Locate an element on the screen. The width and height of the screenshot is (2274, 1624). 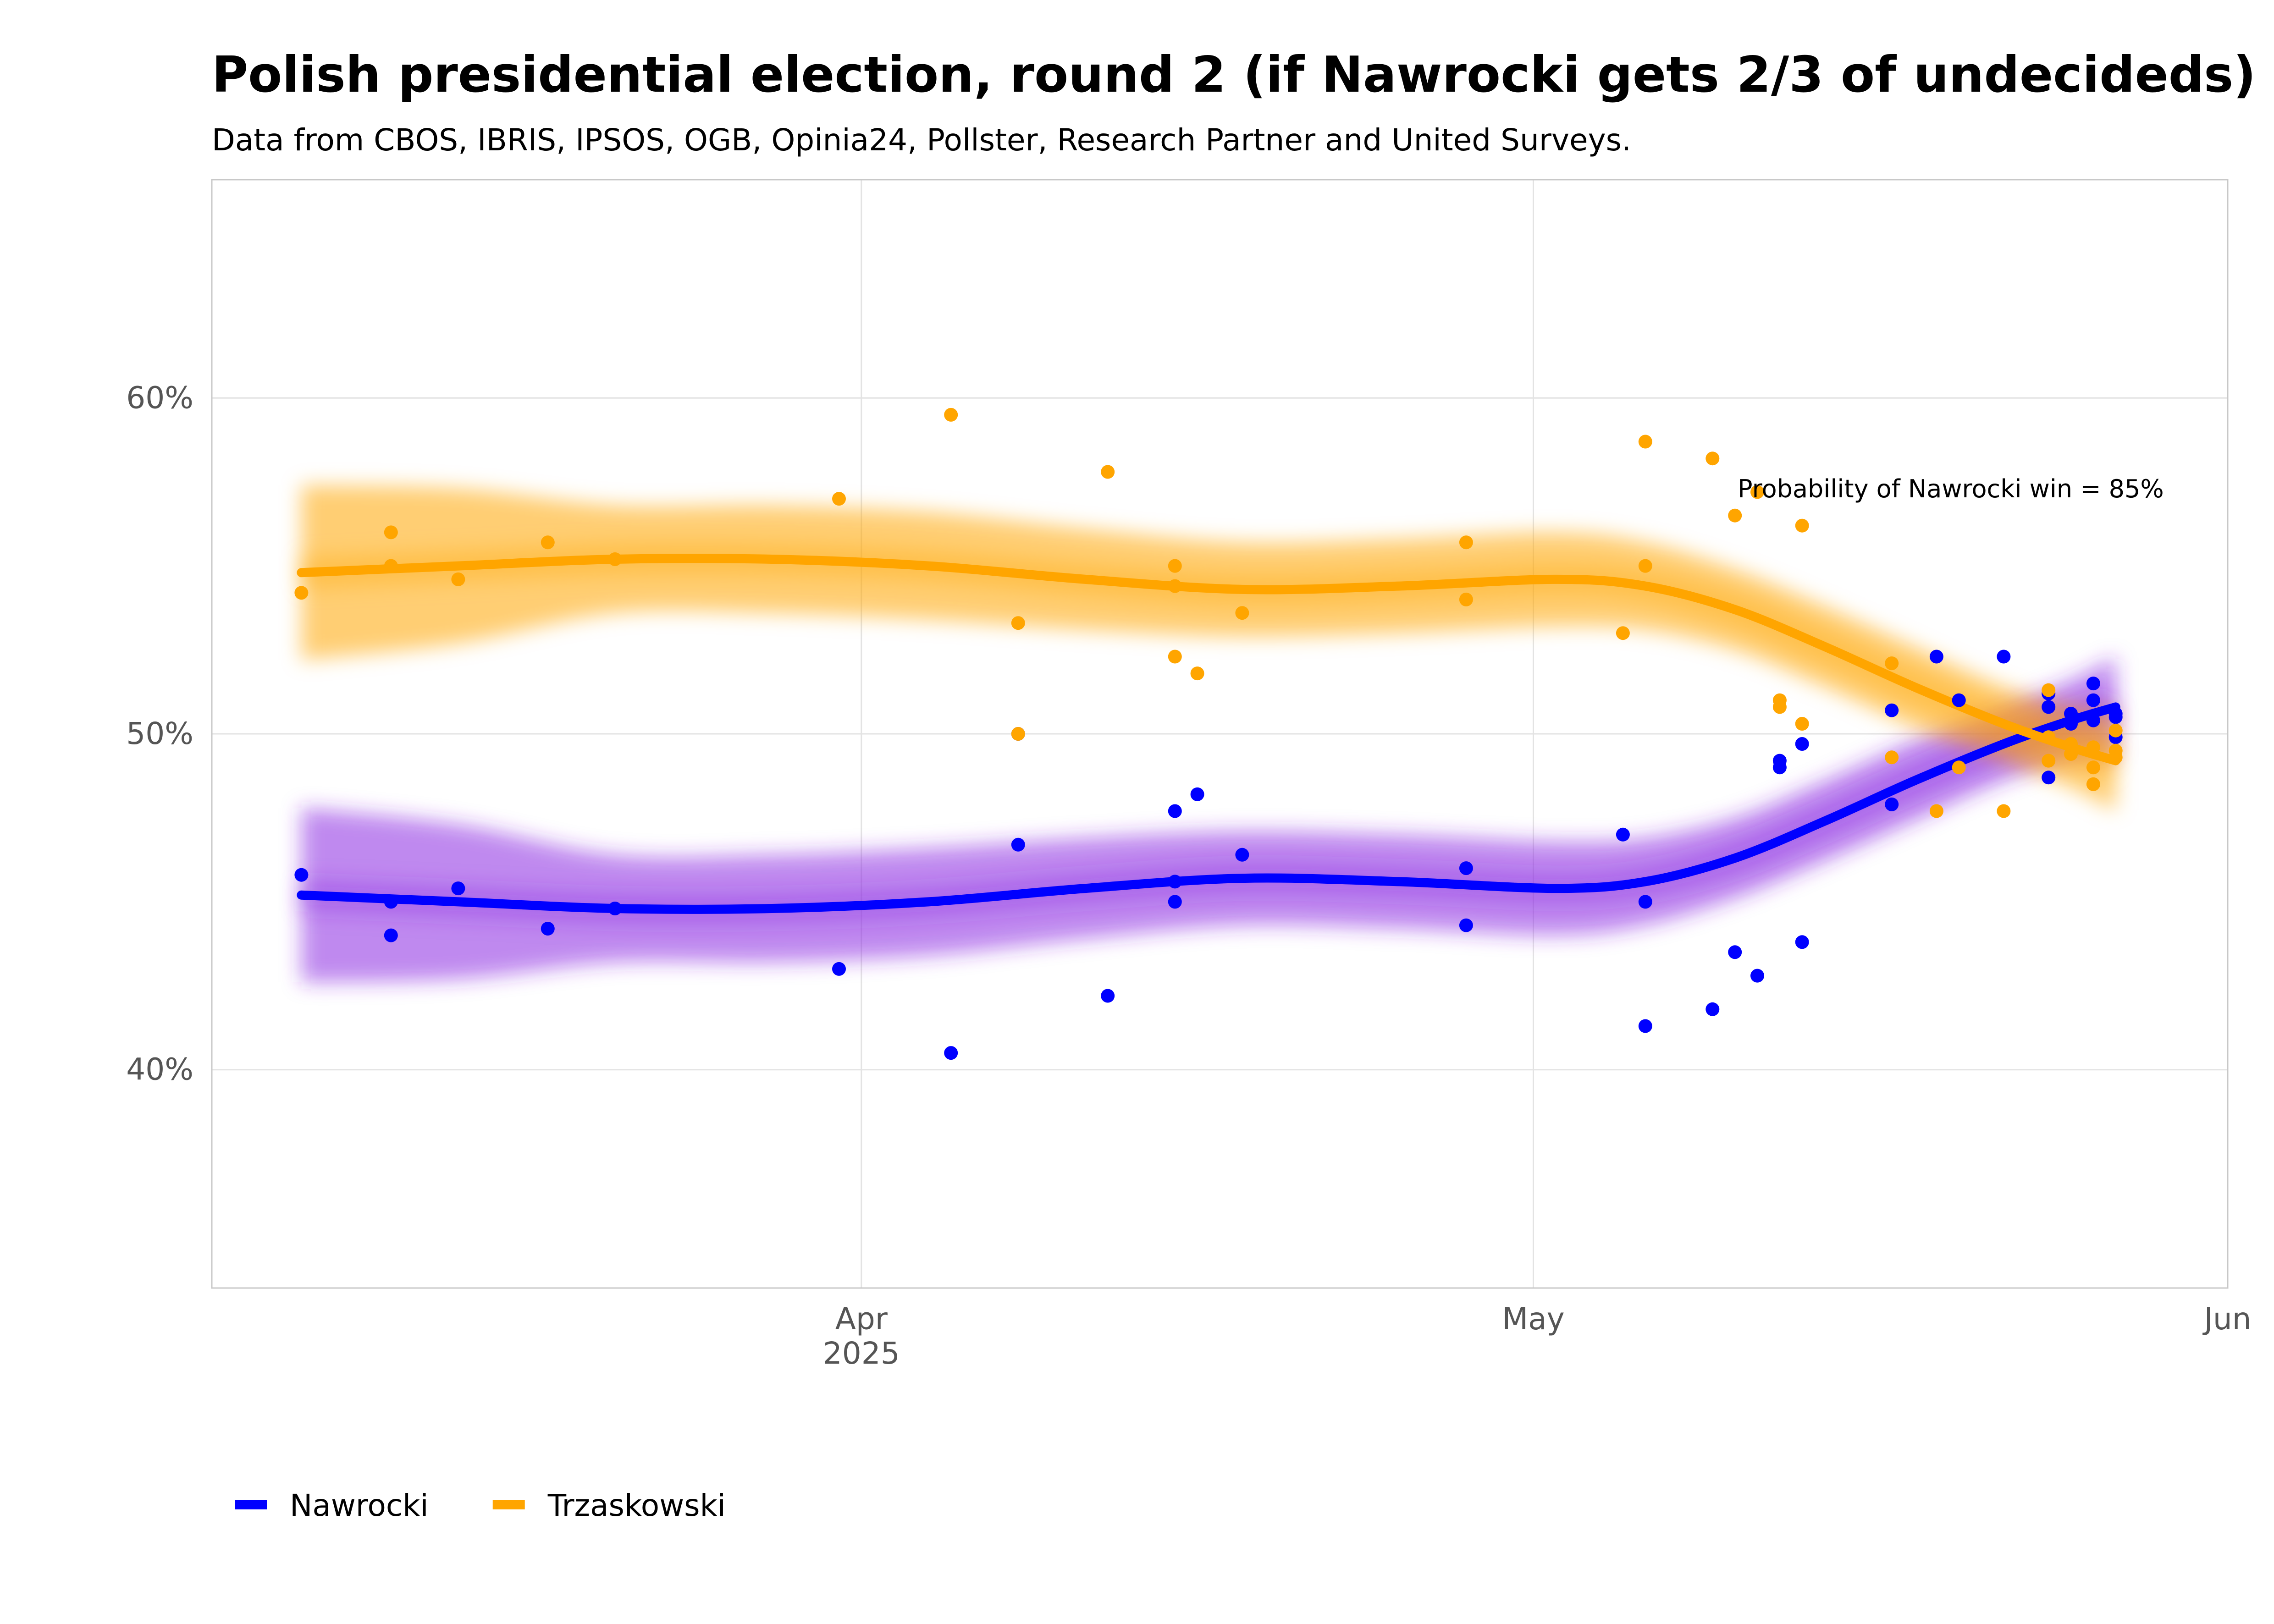
y-tick-label: 60% is located at coordinates (159, 397).